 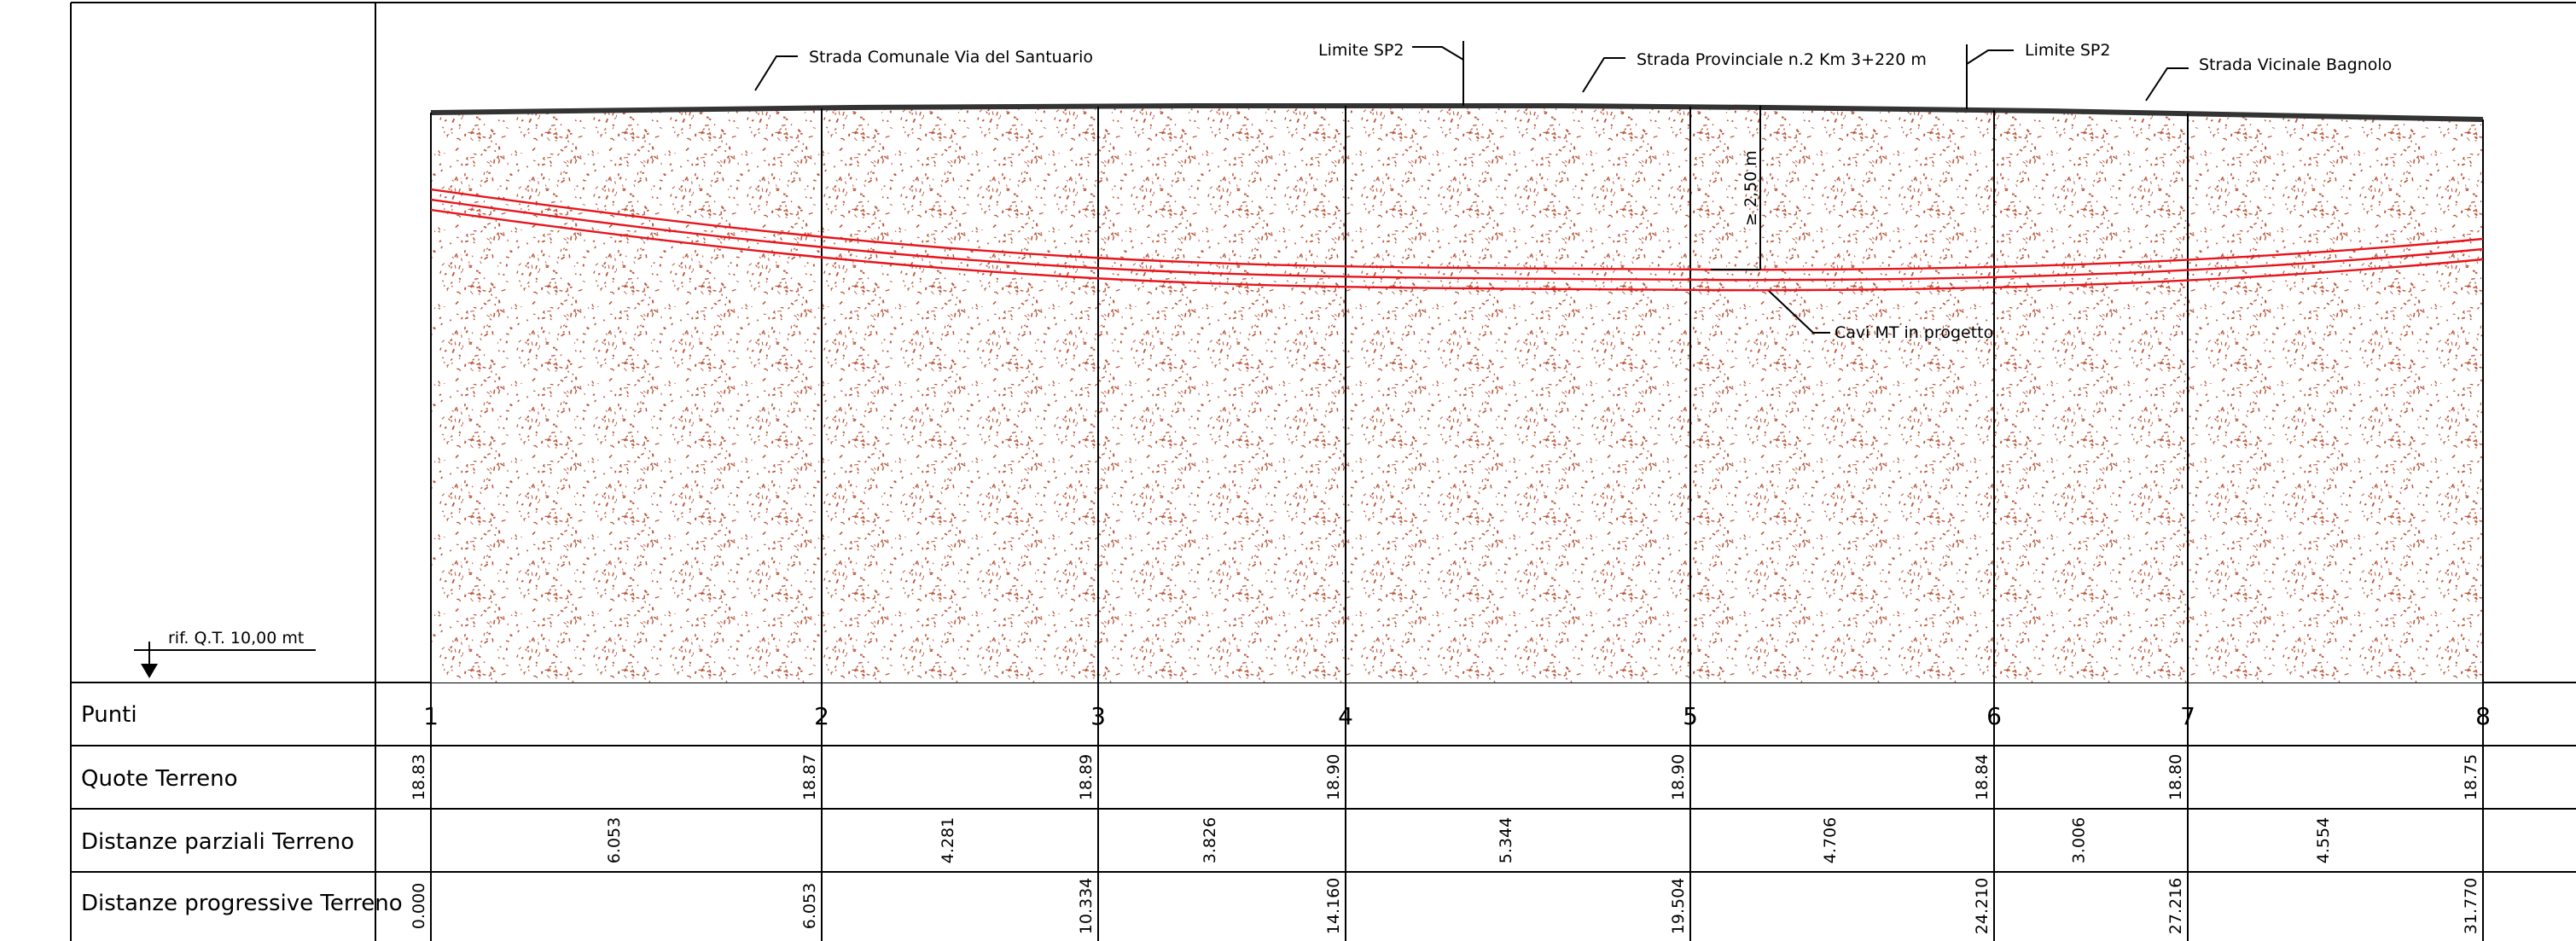 What do you see at coordinates (225, 660) in the screenshot?
I see `reference-level-symbol` at bounding box center [225, 660].